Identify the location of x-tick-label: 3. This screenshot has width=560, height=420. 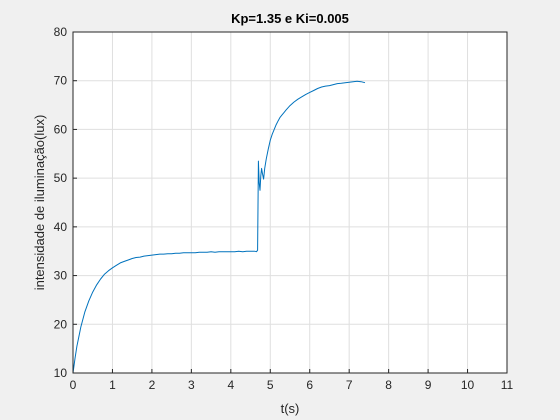
(191, 385).